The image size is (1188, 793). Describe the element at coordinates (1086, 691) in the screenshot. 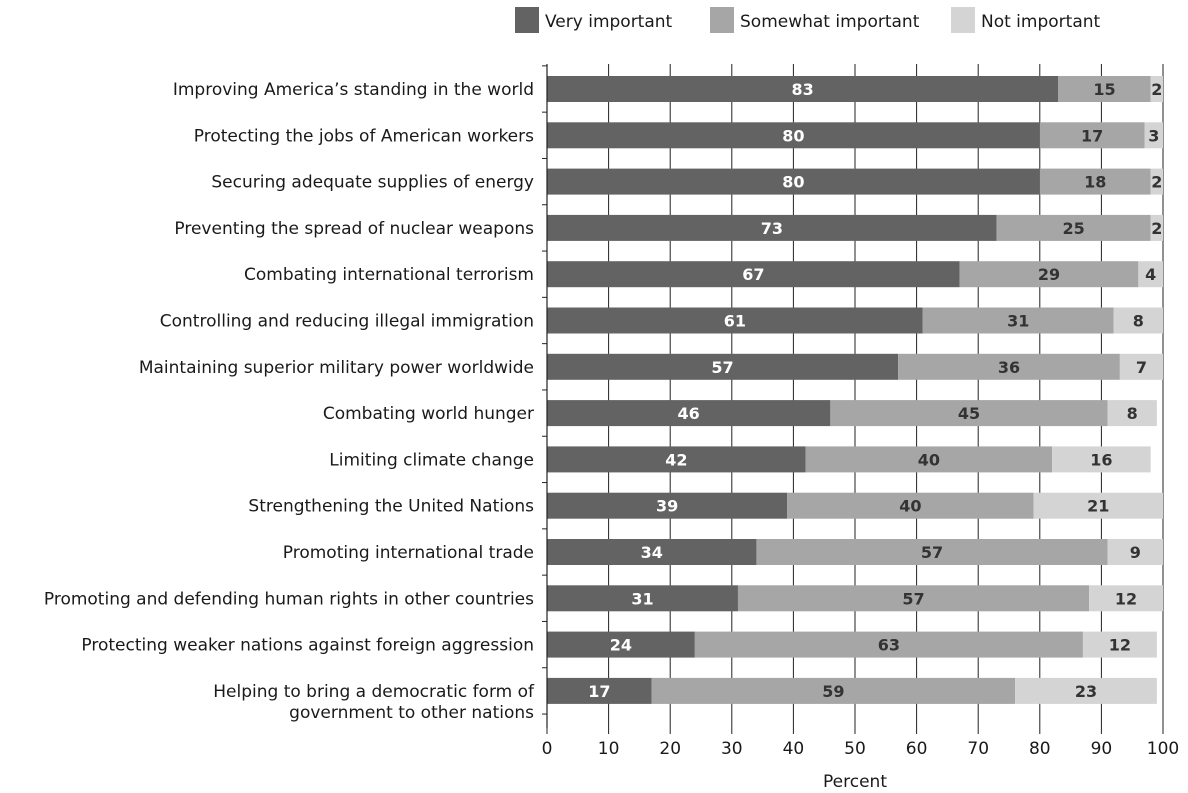

I see `data-label: 23` at that location.